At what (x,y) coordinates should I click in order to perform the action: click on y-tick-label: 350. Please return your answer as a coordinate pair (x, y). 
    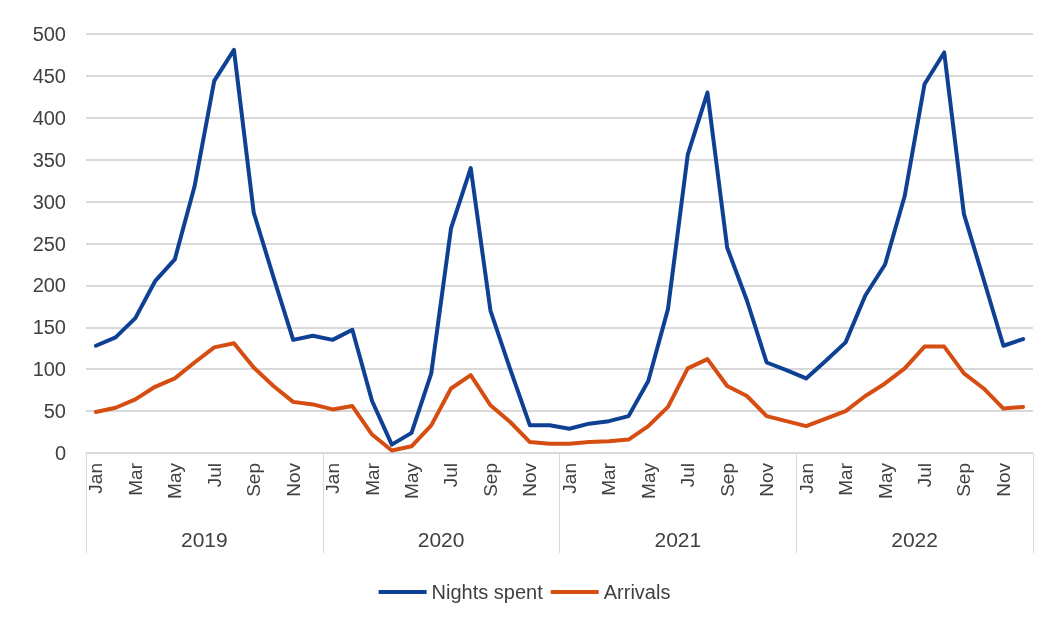
    Looking at the image, I should click on (49, 159).